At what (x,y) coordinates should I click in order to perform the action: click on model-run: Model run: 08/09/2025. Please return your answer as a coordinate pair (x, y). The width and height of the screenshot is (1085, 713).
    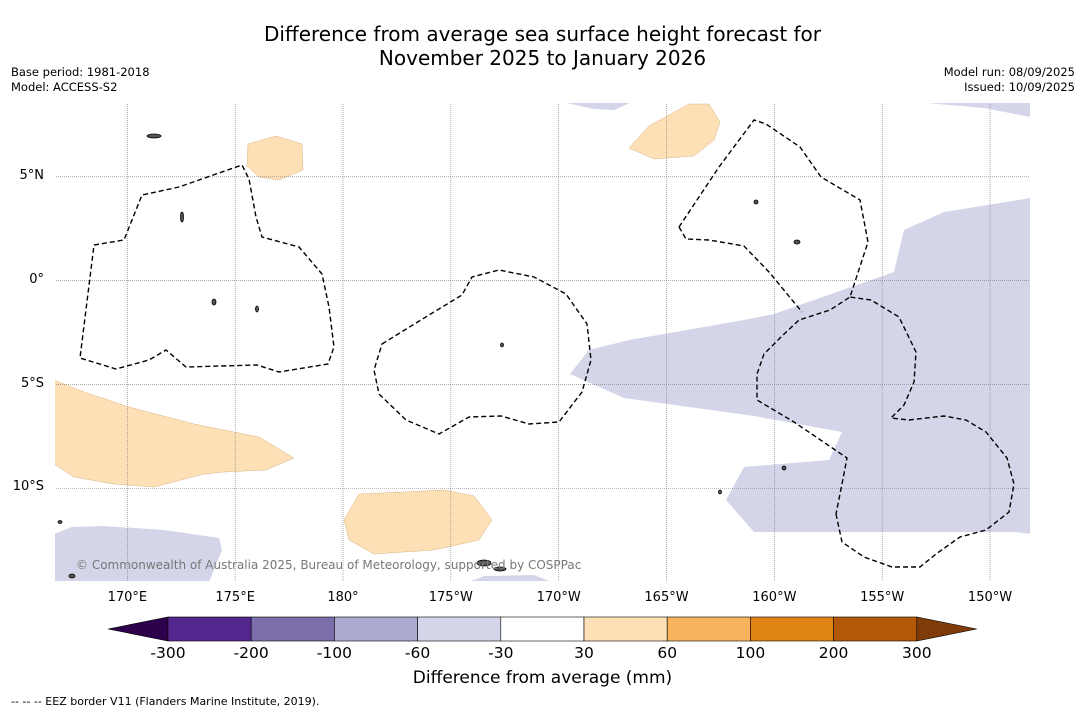
    Looking at the image, I should click on (1009, 72).